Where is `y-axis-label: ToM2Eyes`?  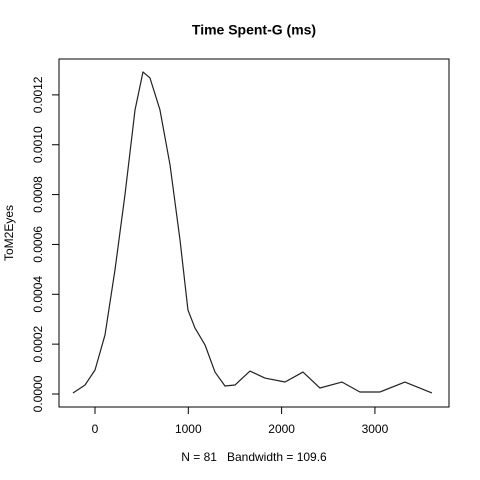 y-axis-label: ToM2Eyes is located at coordinates (9, 233).